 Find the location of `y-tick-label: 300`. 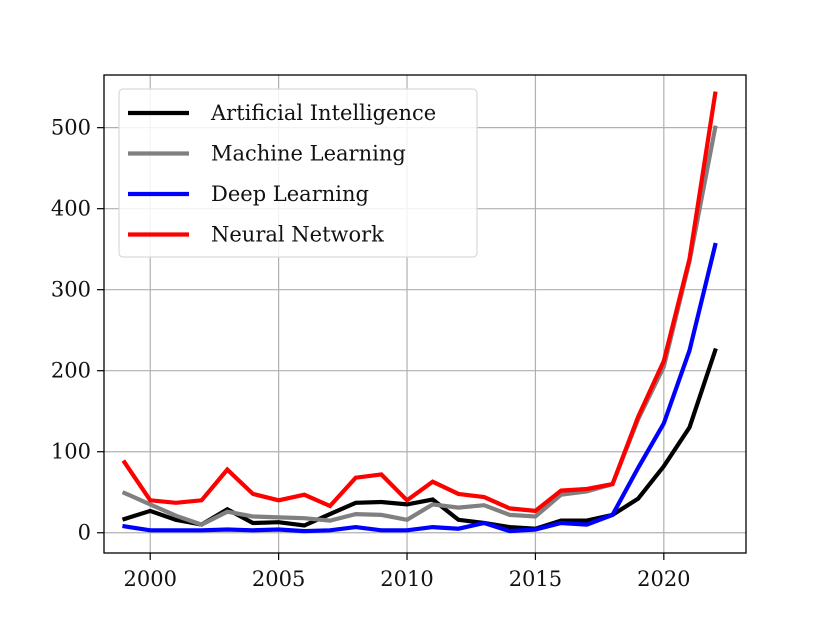

y-tick-label: 300 is located at coordinates (71, 290).